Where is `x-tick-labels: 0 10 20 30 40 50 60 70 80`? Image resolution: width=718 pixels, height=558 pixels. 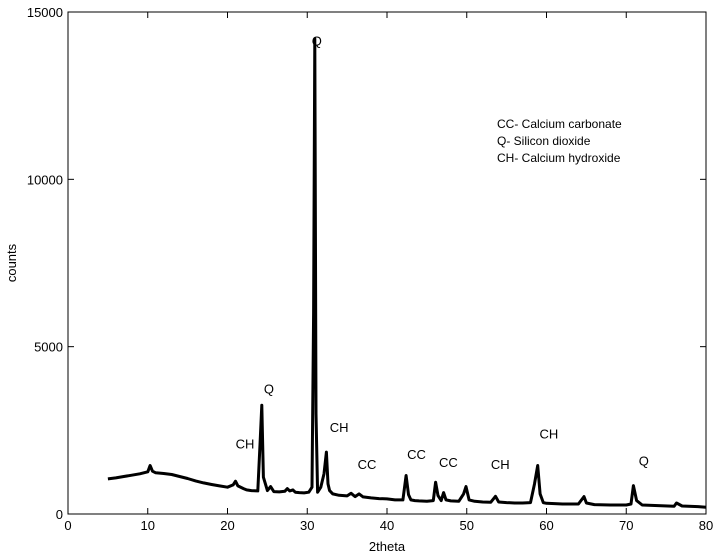 x-tick-labels: 0 10 20 30 40 50 60 70 80 is located at coordinates (388, 525).